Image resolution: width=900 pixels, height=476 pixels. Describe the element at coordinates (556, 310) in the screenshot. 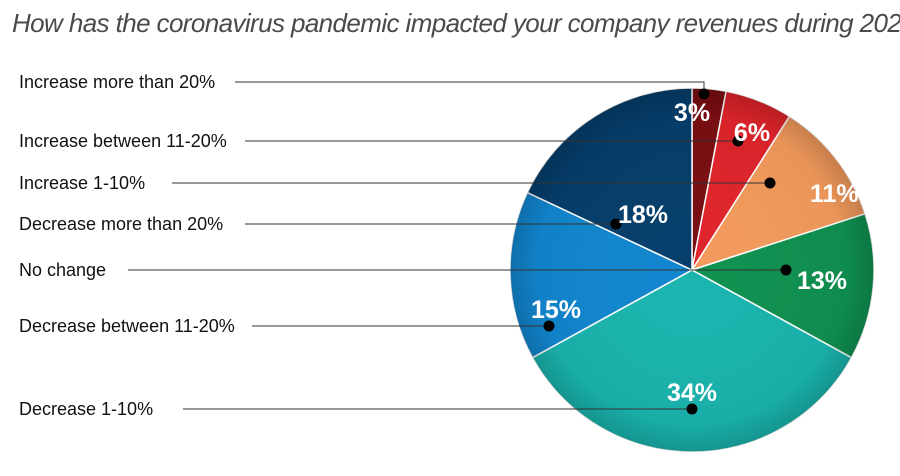

I see `value-label-decrease-between-11-20: 15%` at that location.